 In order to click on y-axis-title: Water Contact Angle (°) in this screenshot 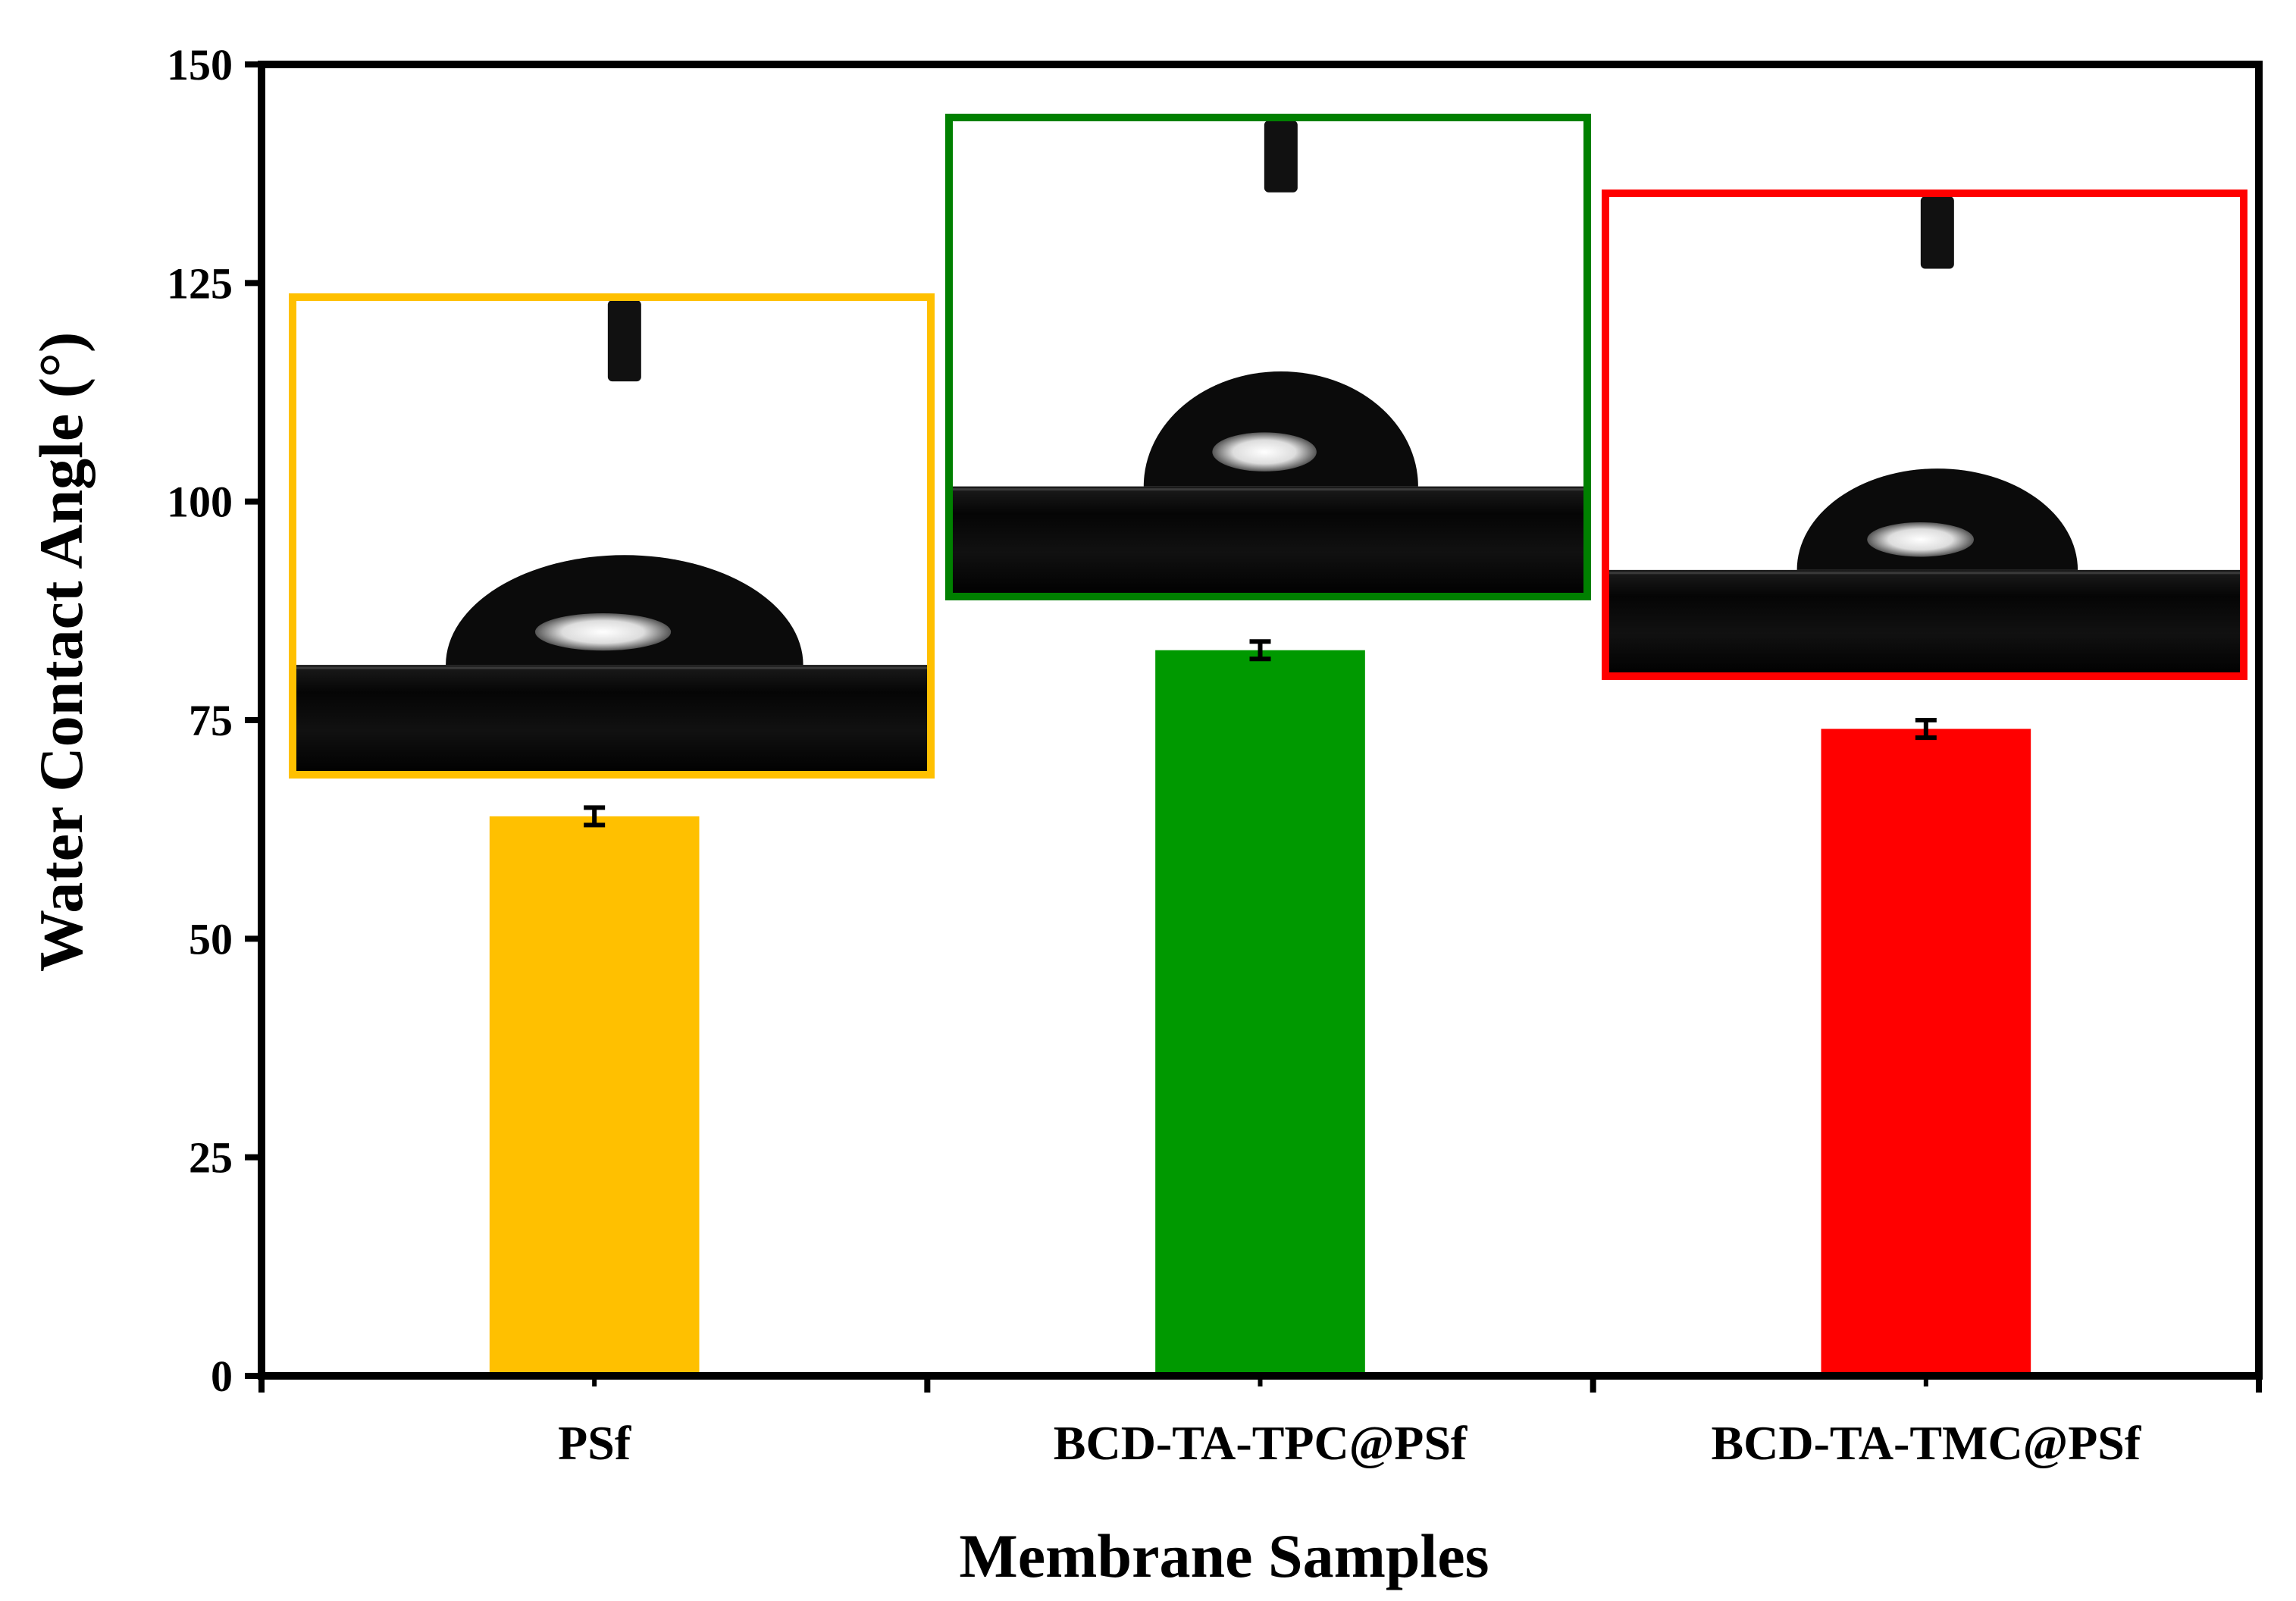, I will do `click(61, 652)`.